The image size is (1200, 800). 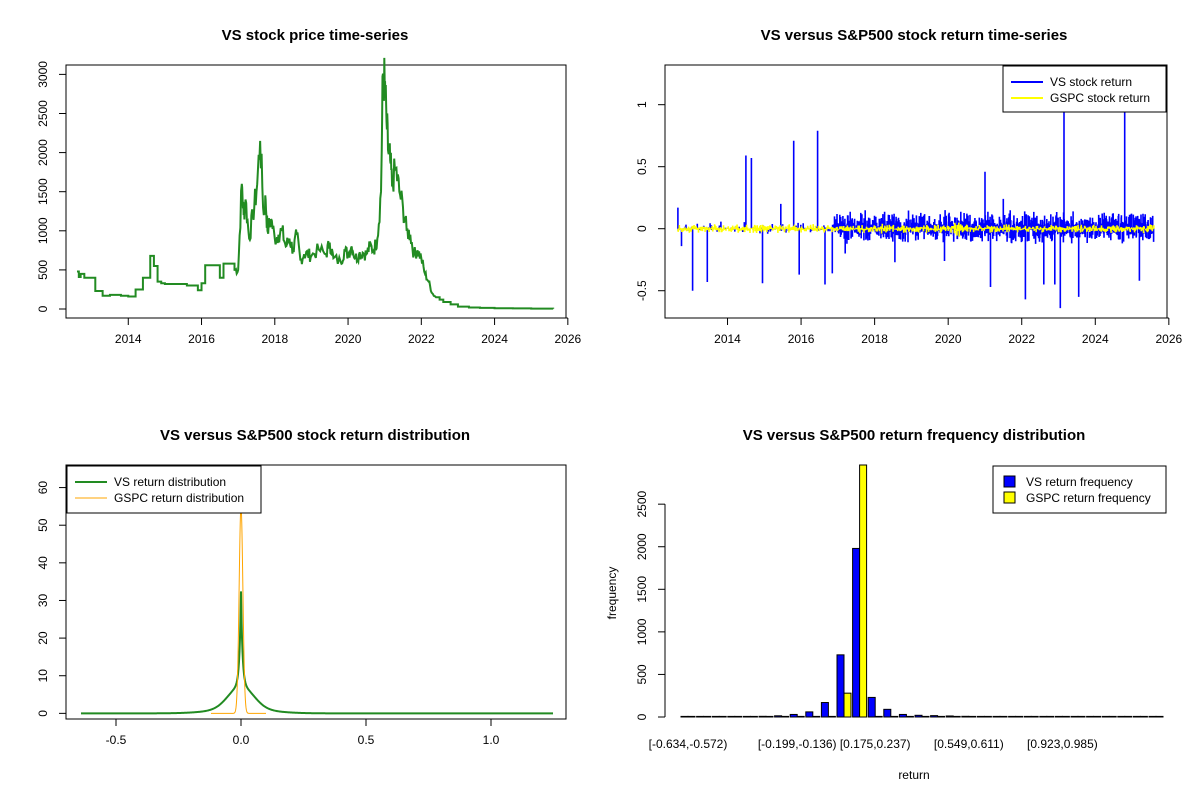 What do you see at coordinates (1009, 481) in the screenshot?
I see `frequency-legend-key-vs` at bounding box center [1009, 481].